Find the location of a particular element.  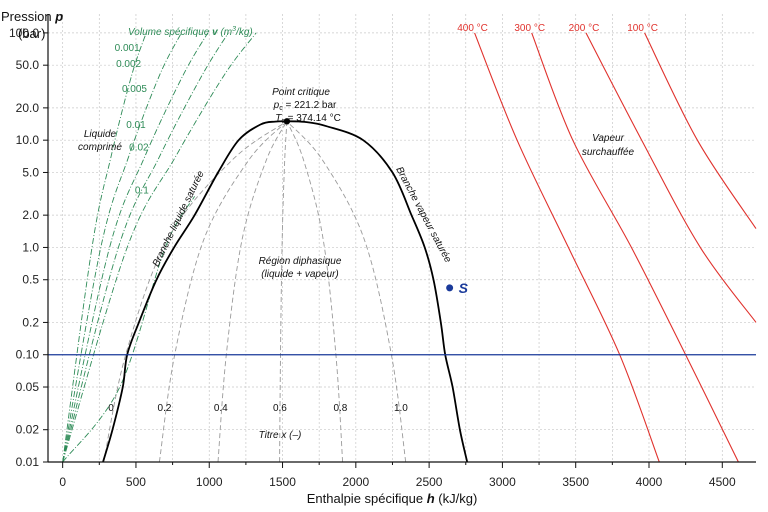

x-tick-label: 3500 is located at coordinates (575, 482).